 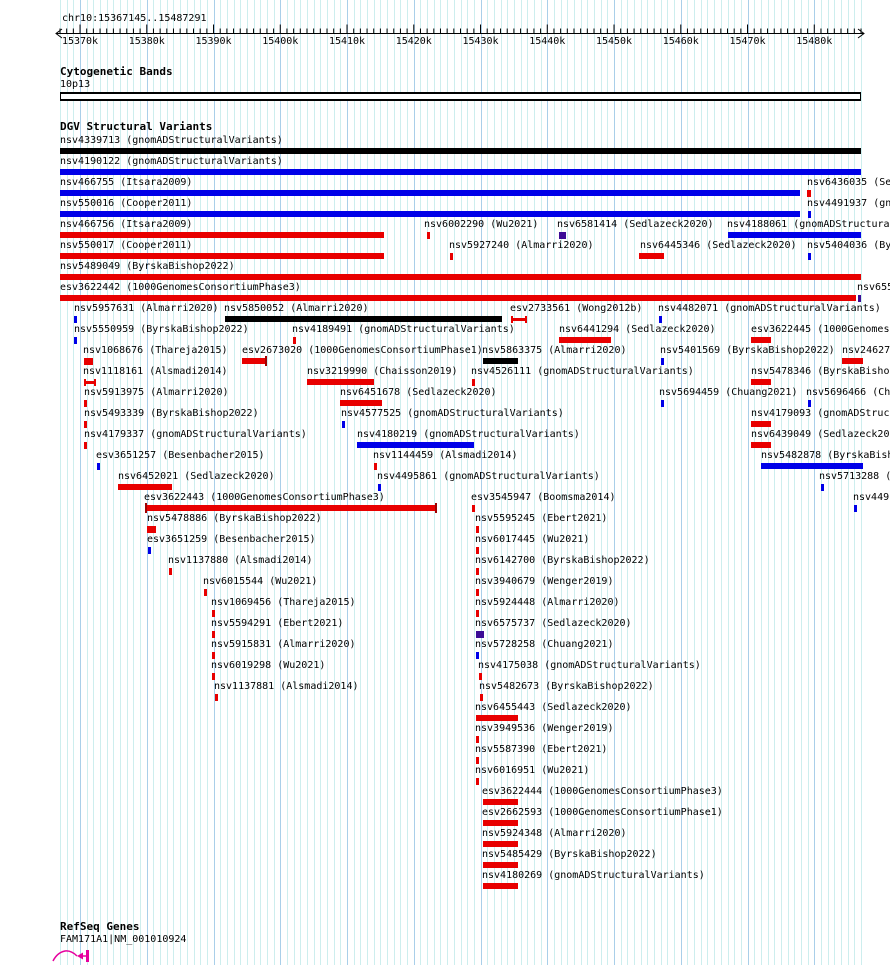 What do you see at coordinates (566, 686) in the screenshot?
I see `variant-label: nsv5482673 (ByrskaBishop2022)` at bounding box center [566, 686].